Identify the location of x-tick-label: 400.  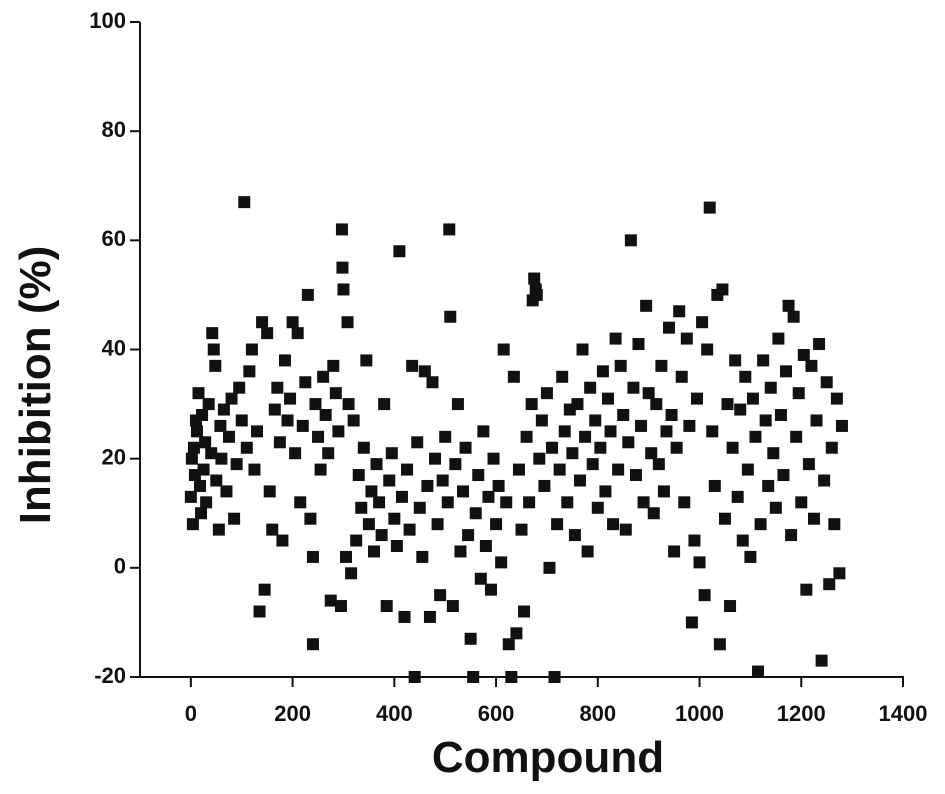
(394, 713).